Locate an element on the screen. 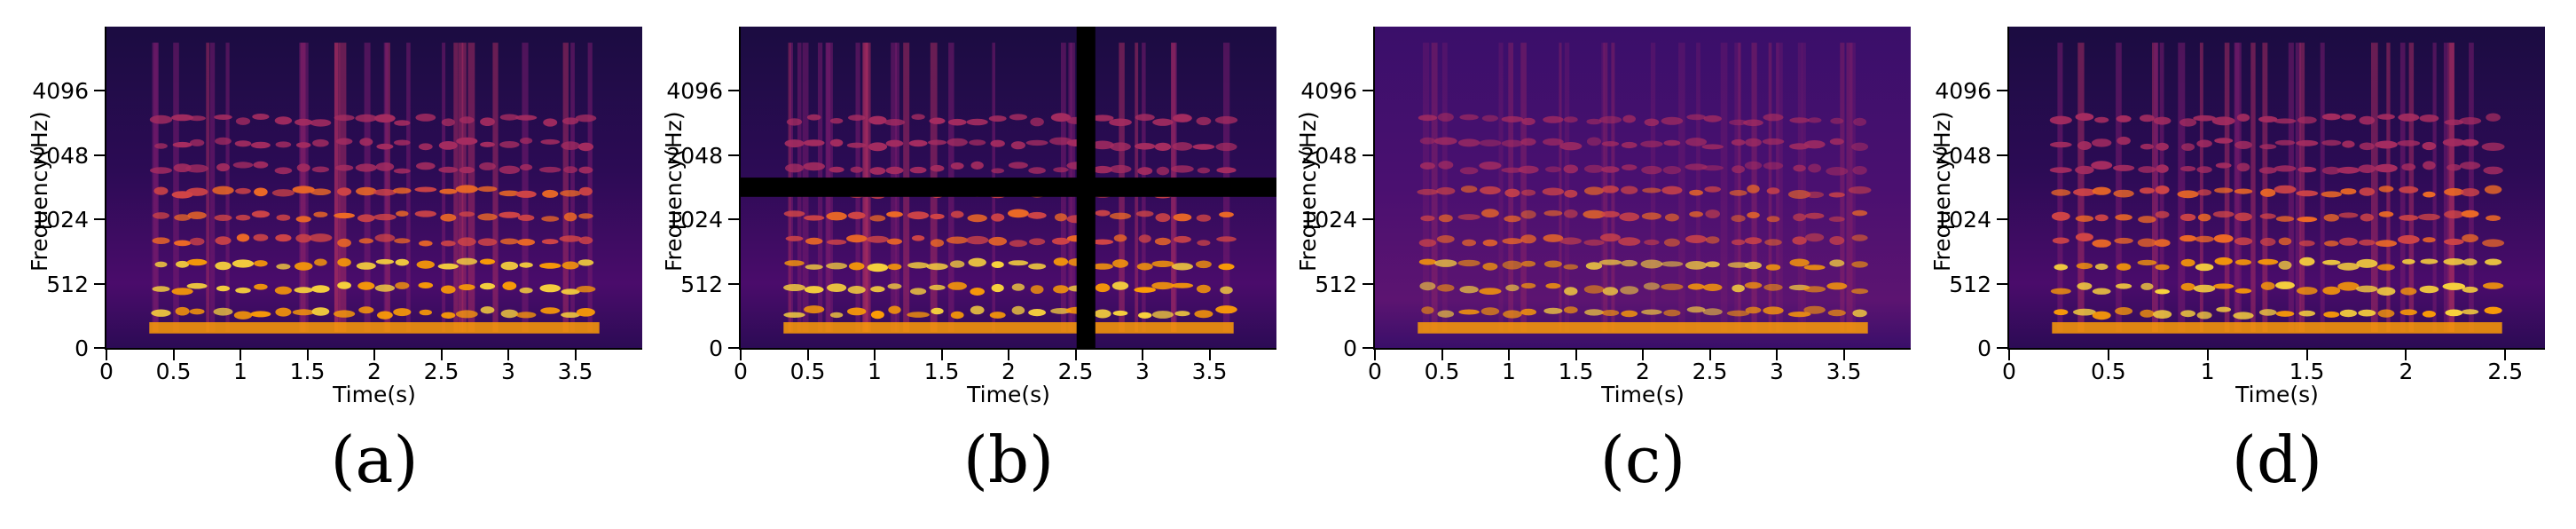  x-tick-label: 1.5 is located at coordinates (941, 371).